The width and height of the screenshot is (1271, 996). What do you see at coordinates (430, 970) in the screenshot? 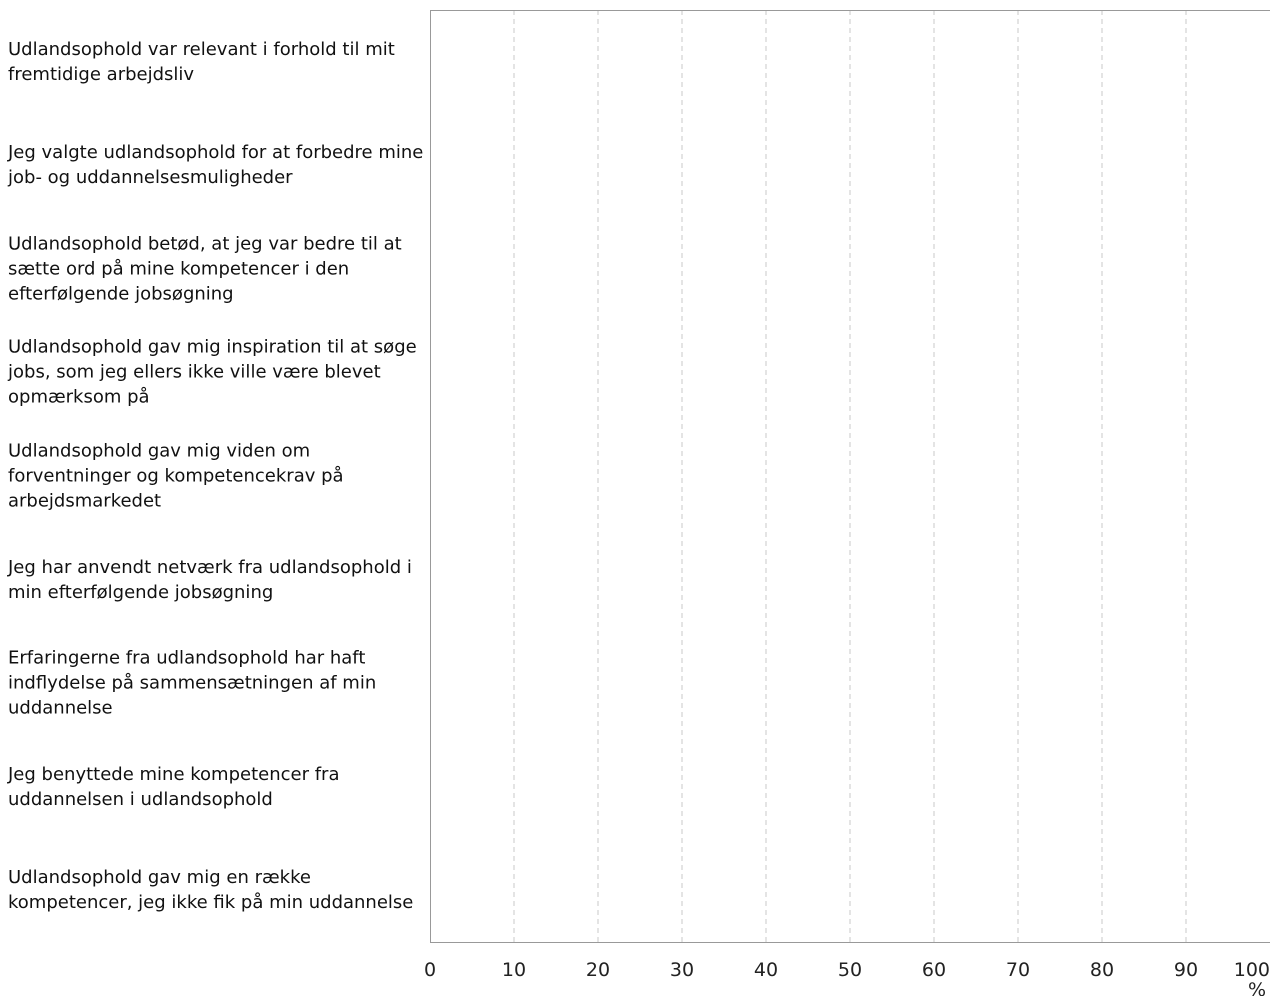
I see `x-tick-label: 0` at bounding box center [430, 970].